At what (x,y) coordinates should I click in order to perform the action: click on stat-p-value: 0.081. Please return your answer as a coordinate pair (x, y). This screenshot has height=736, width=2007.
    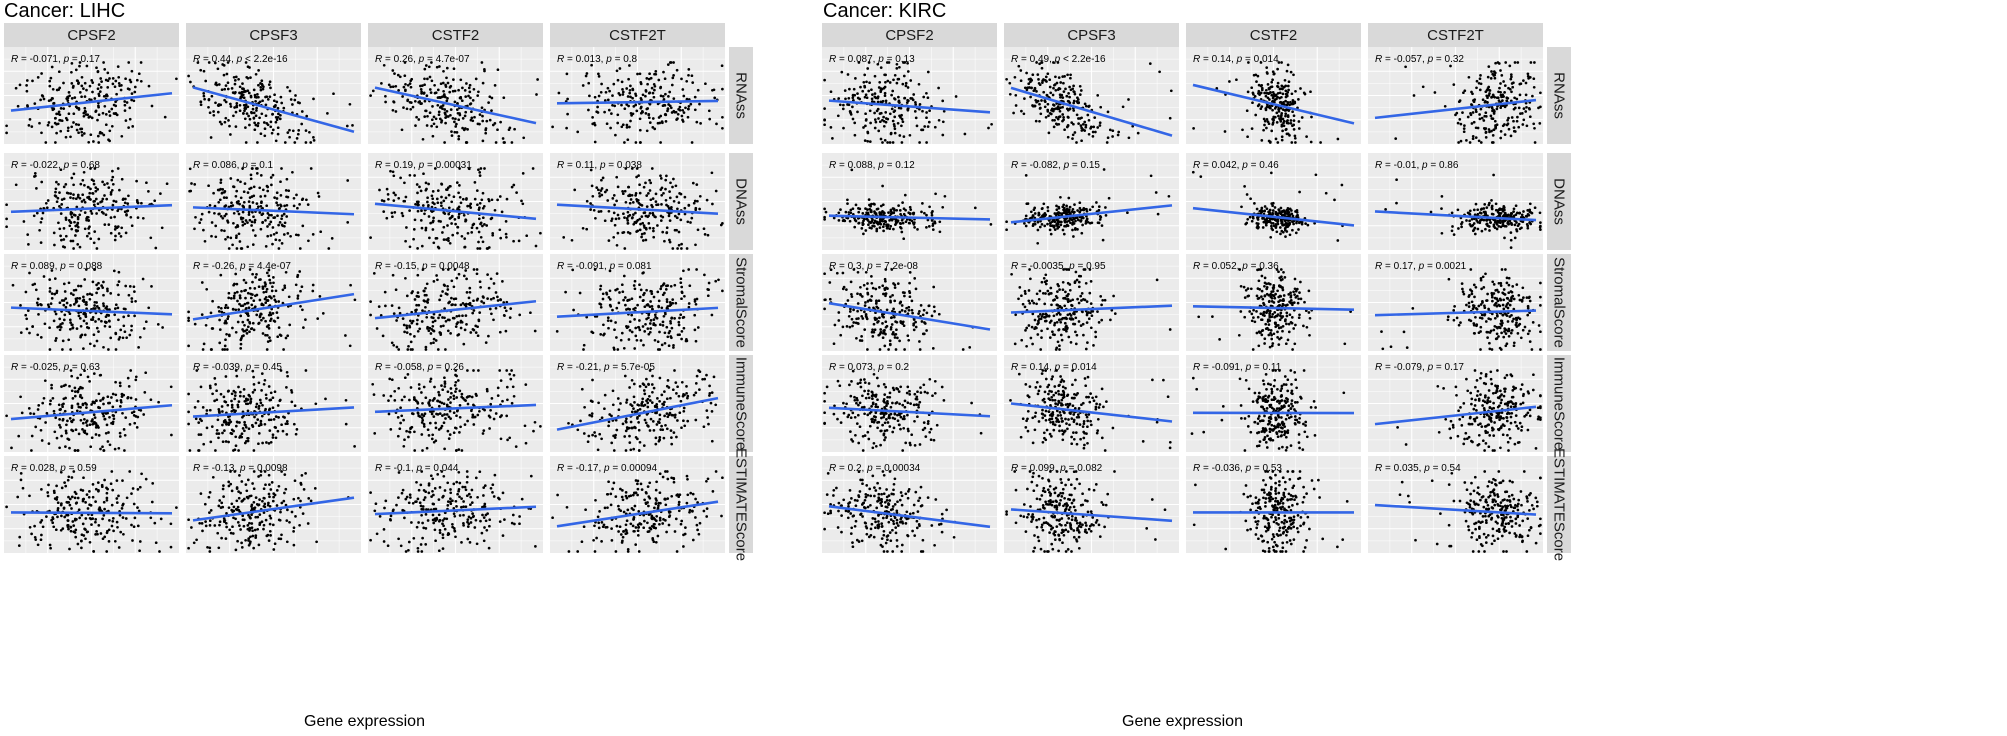
    Looking at the image, I should click on (639, 266).